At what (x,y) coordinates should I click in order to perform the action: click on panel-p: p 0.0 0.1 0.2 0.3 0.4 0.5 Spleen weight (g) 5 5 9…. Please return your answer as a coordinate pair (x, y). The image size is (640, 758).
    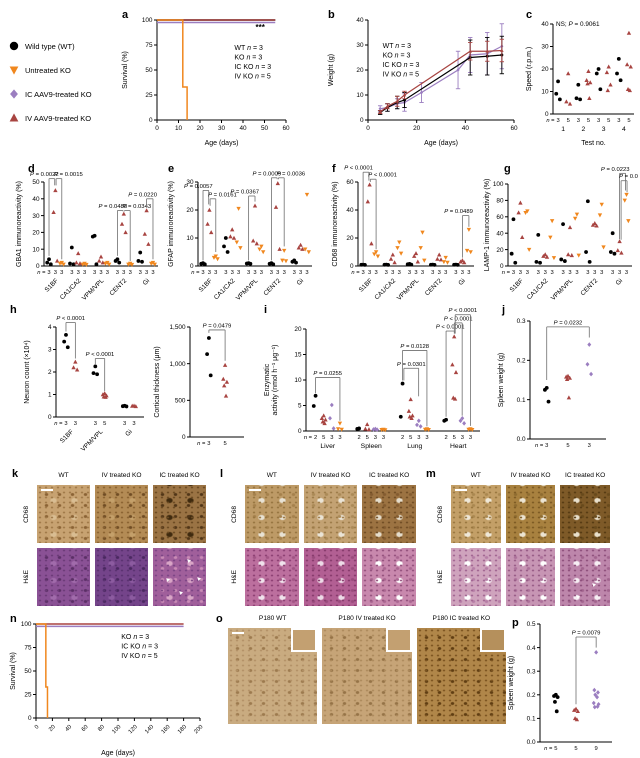
    Looking at the image, I should click on (572, 684).